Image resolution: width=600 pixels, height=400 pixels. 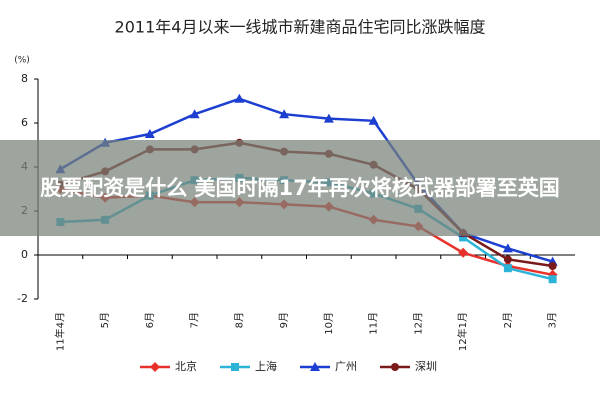 I want to click on legend-label: 北京, so click(x=186, y=366).